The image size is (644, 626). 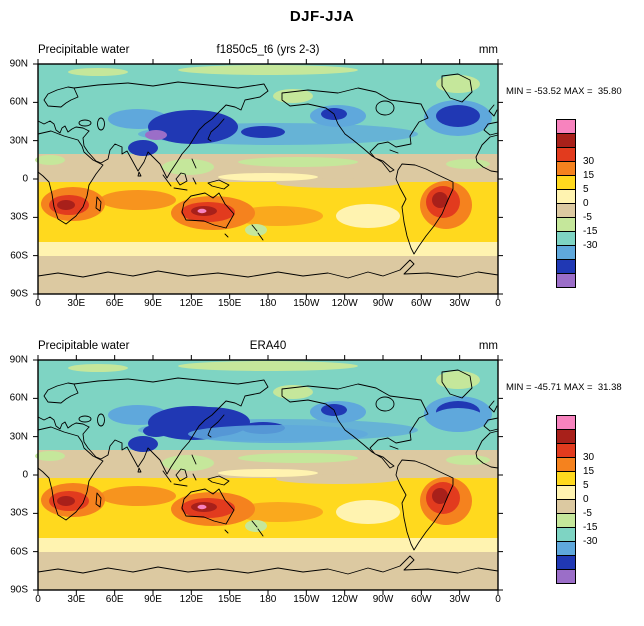 What do you see at coordinates (322, 16) in the screenshot?
I see `figure-title: DJF-JJA` at bounding box center [322, 16].